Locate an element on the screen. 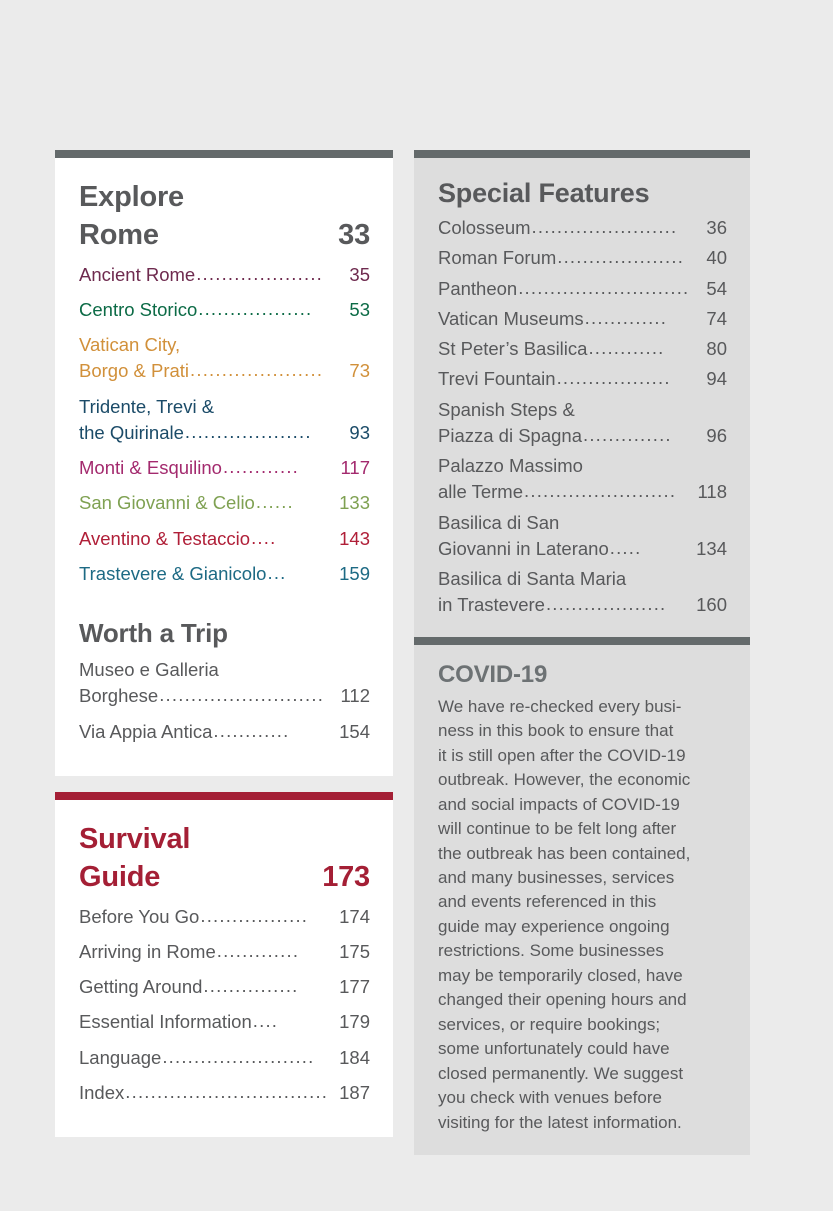 The image size is (833, 1211). toc-page-number: 134 is located at coordinates (711, 548).